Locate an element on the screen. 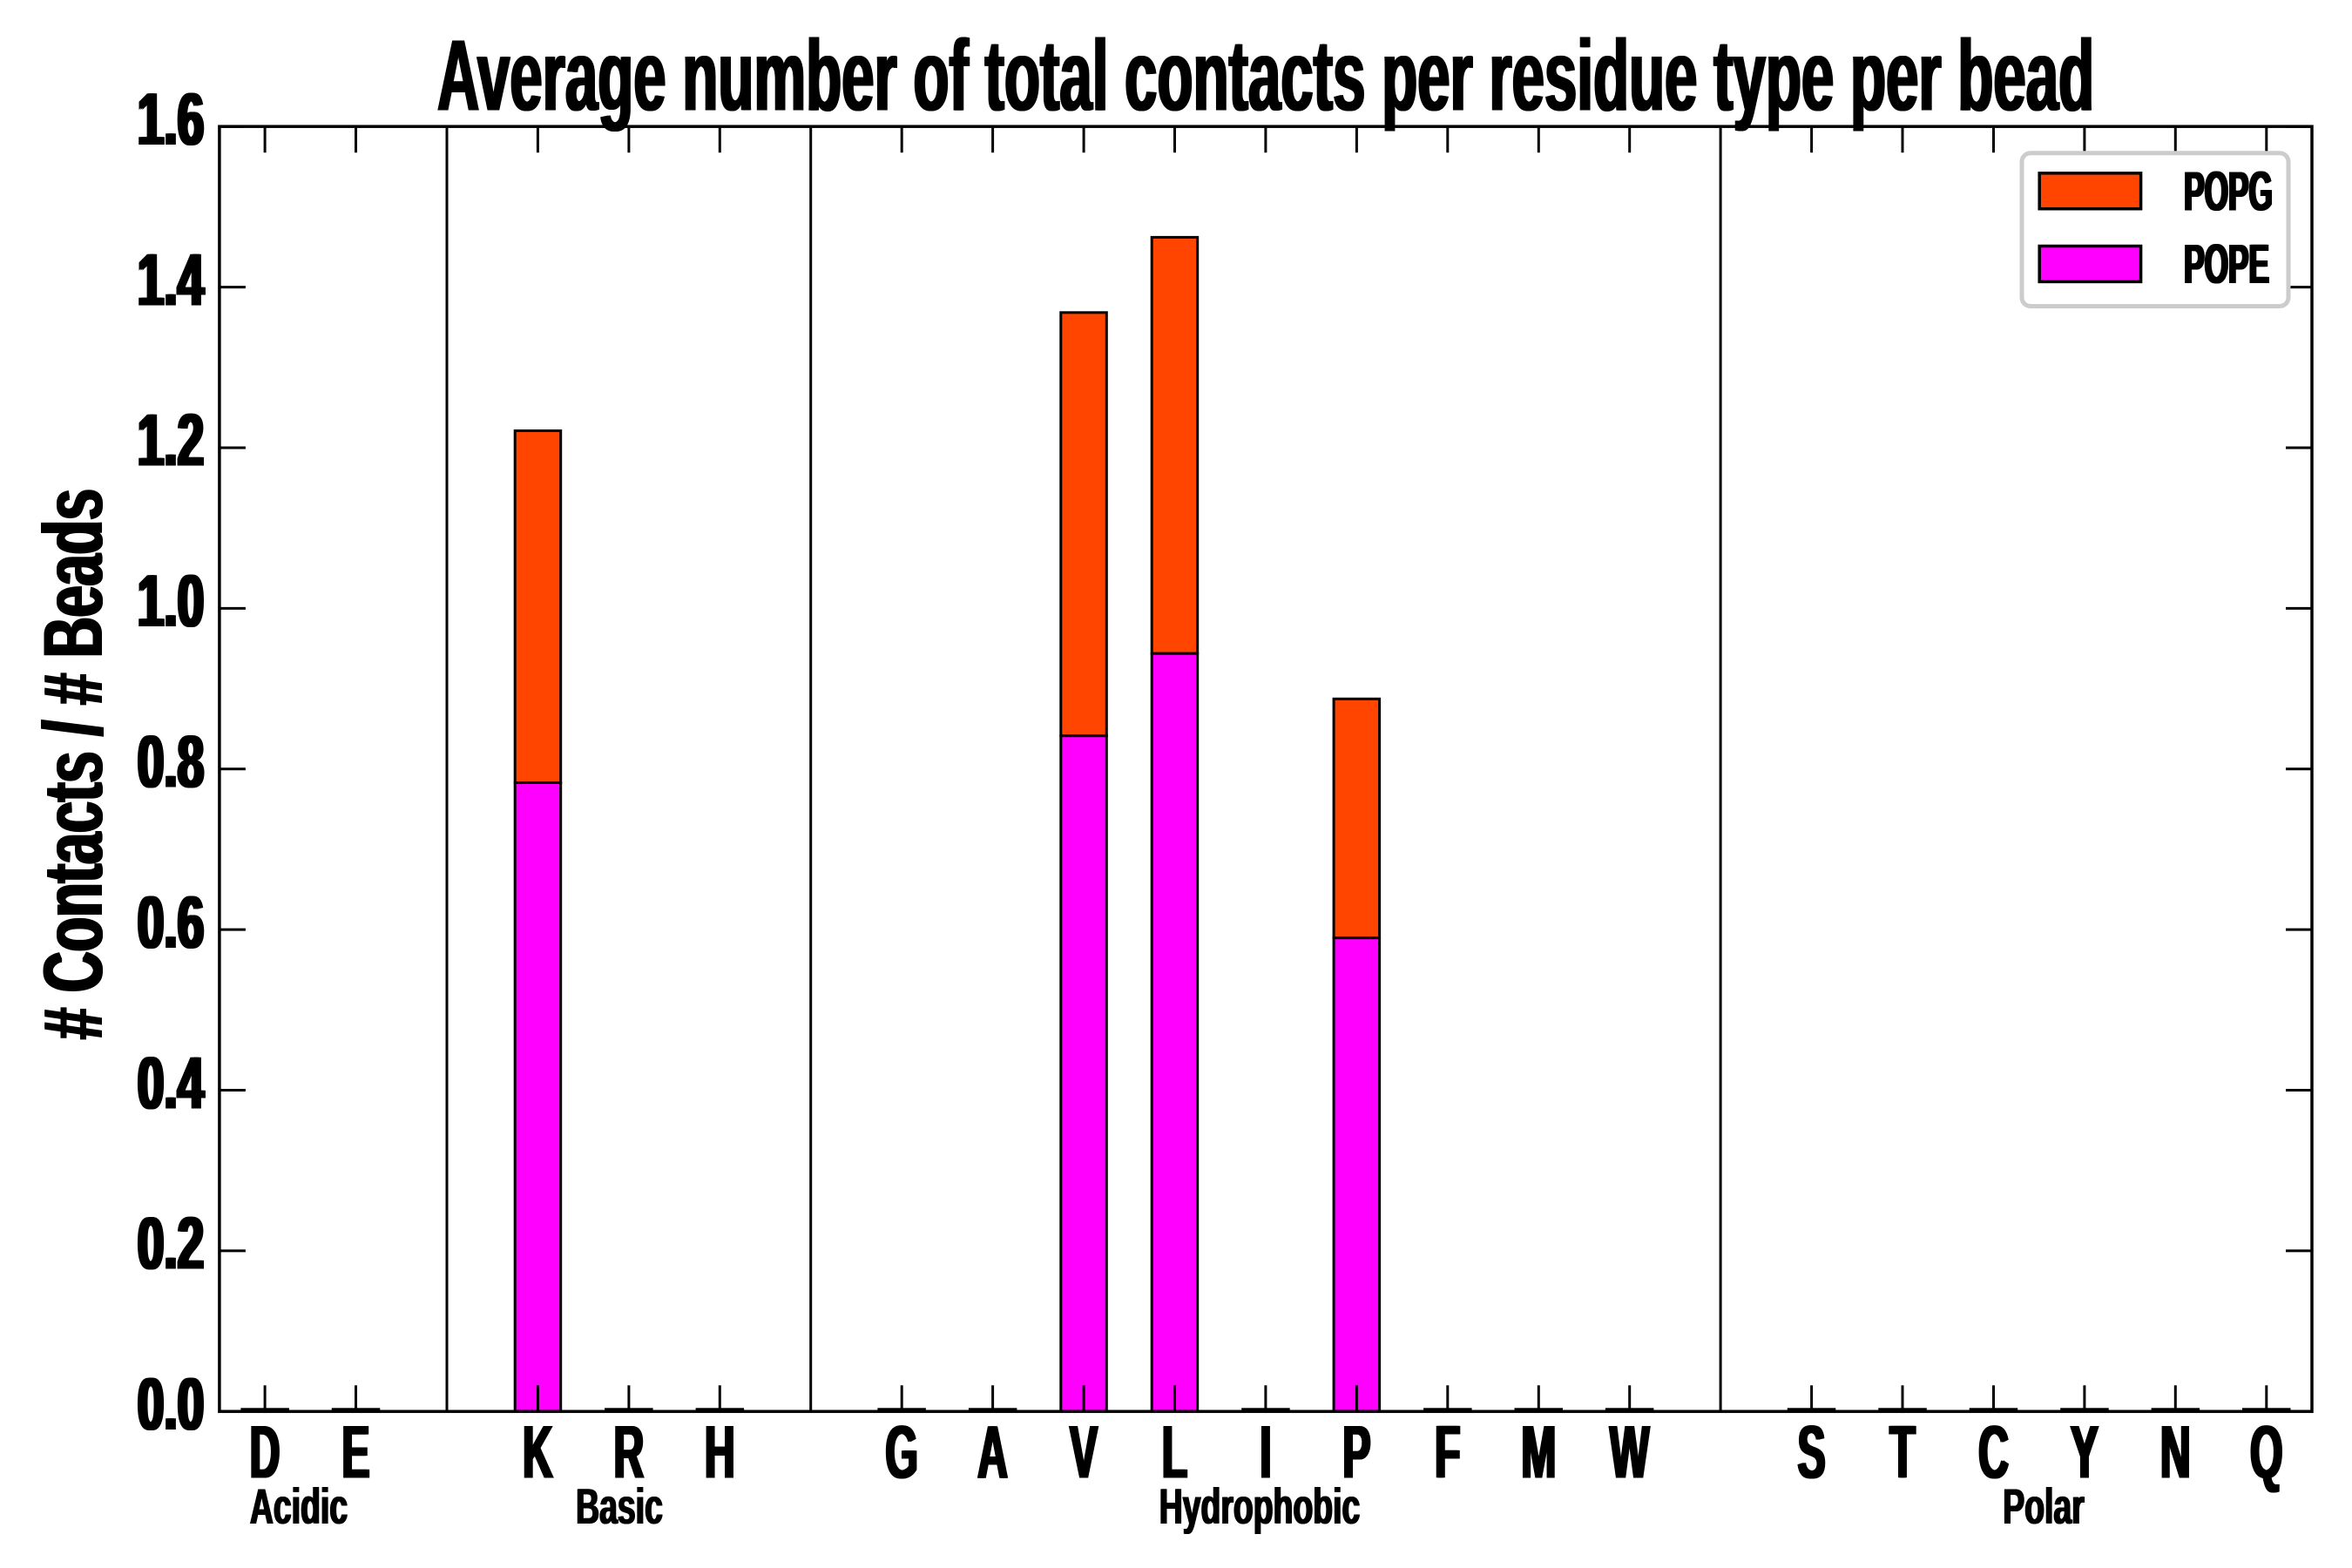  svg-text: Acidic is located at coordinates (298, 1507).